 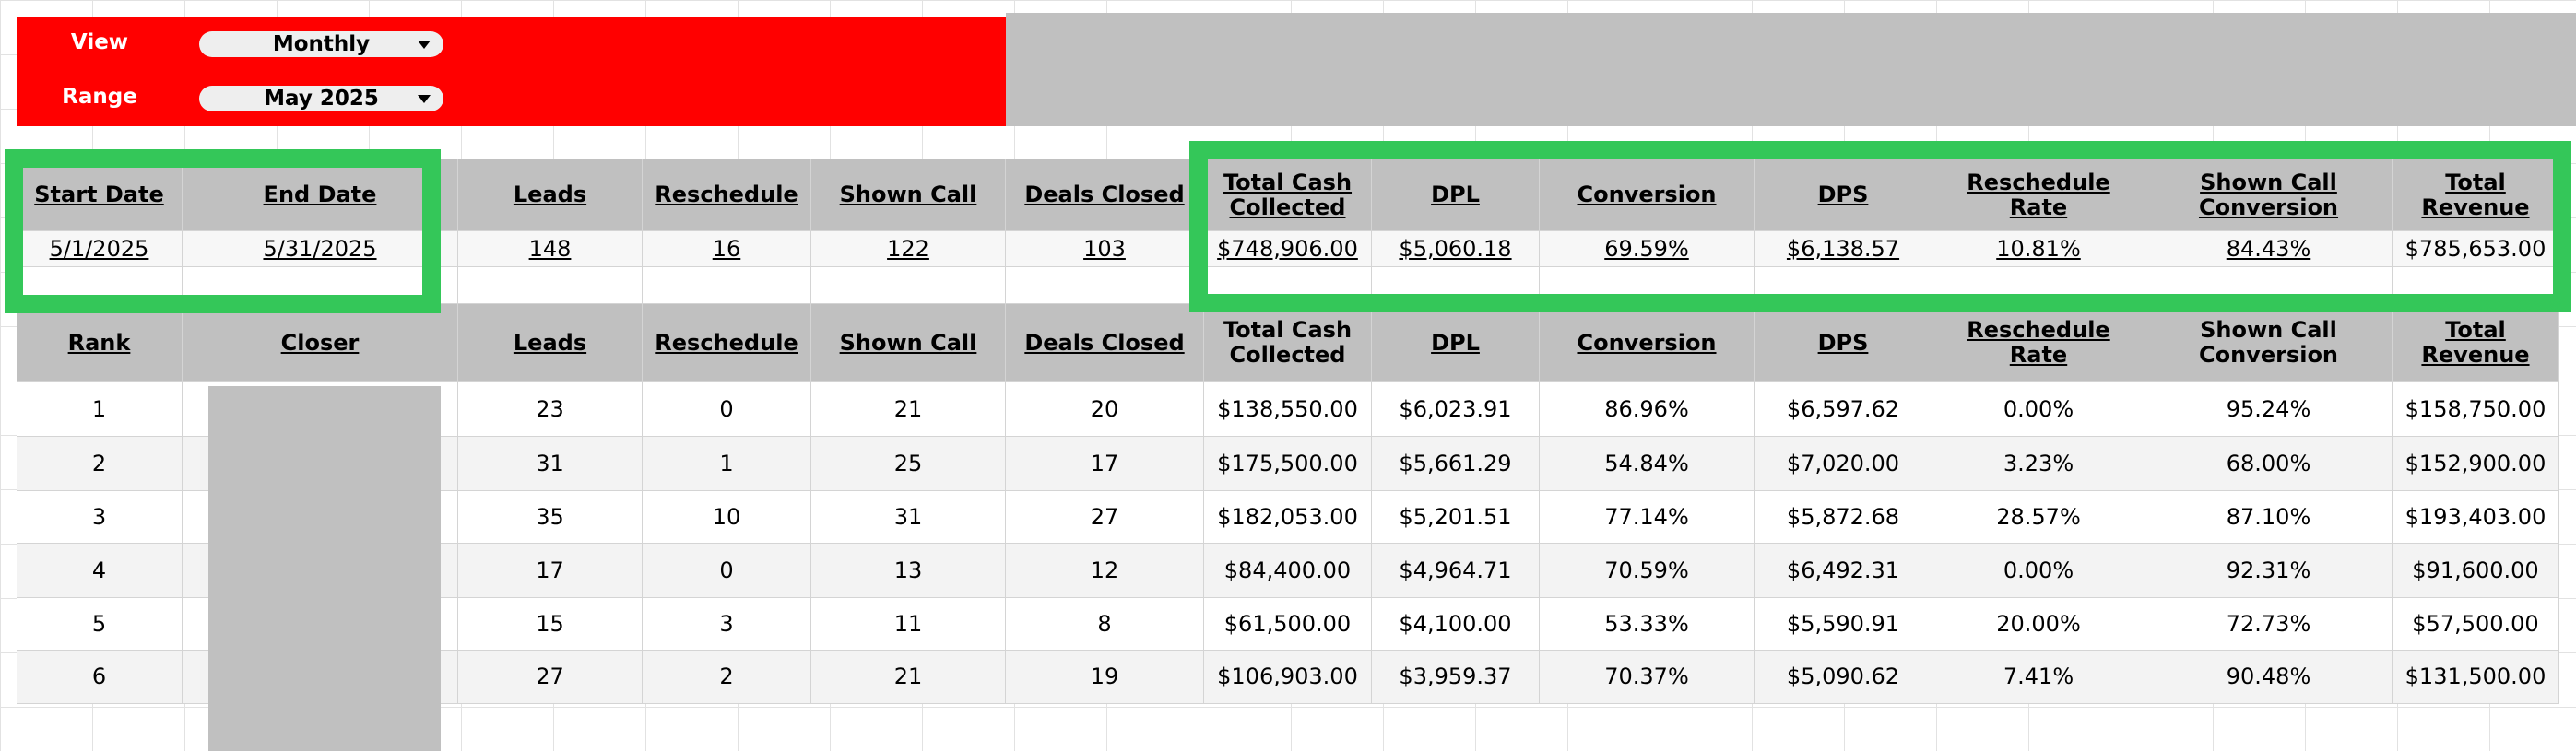 I want to click on table-cell: $106,903.00, so click(x=1288, y=677).